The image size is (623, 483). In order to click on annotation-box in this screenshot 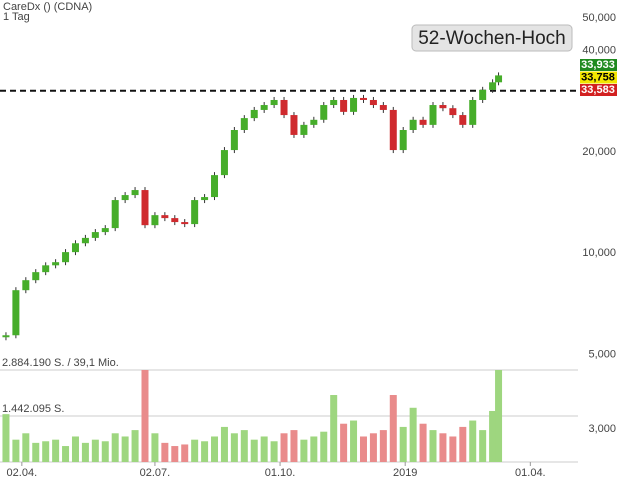, I will do `click(492, 38)`.